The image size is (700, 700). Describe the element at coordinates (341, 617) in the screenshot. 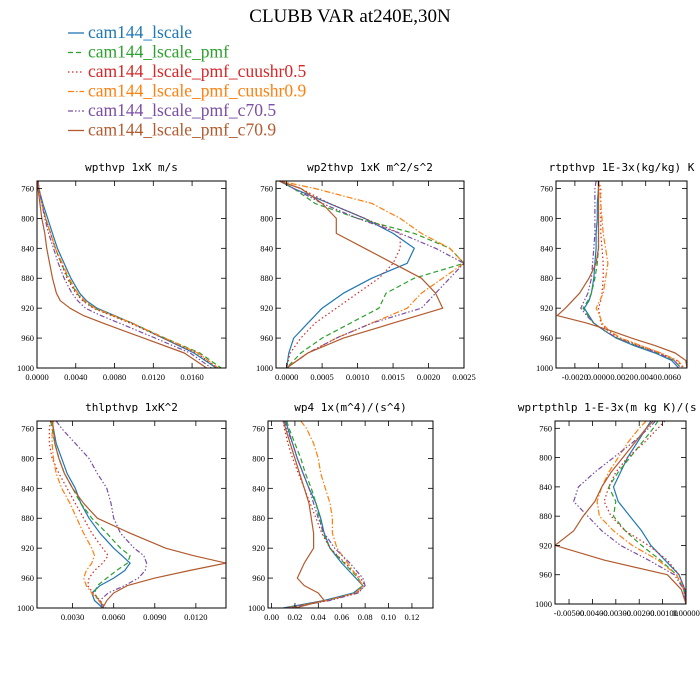

I see `x-tick-label: 0.06` at that location.